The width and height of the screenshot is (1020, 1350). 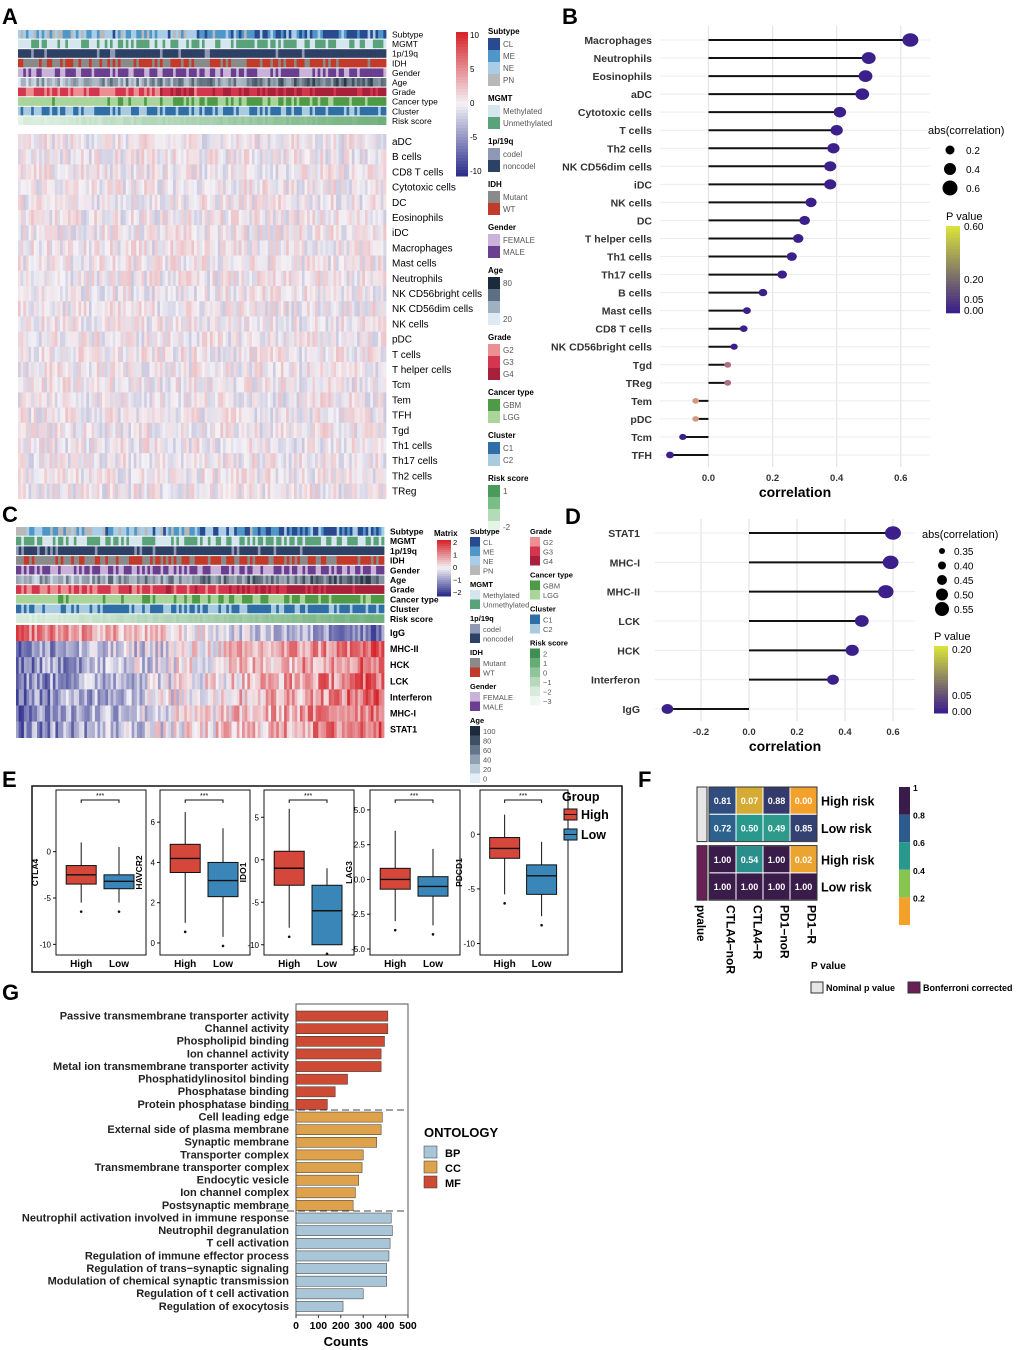 I want to click on row-label: pDC, so click(x=402, y=340).